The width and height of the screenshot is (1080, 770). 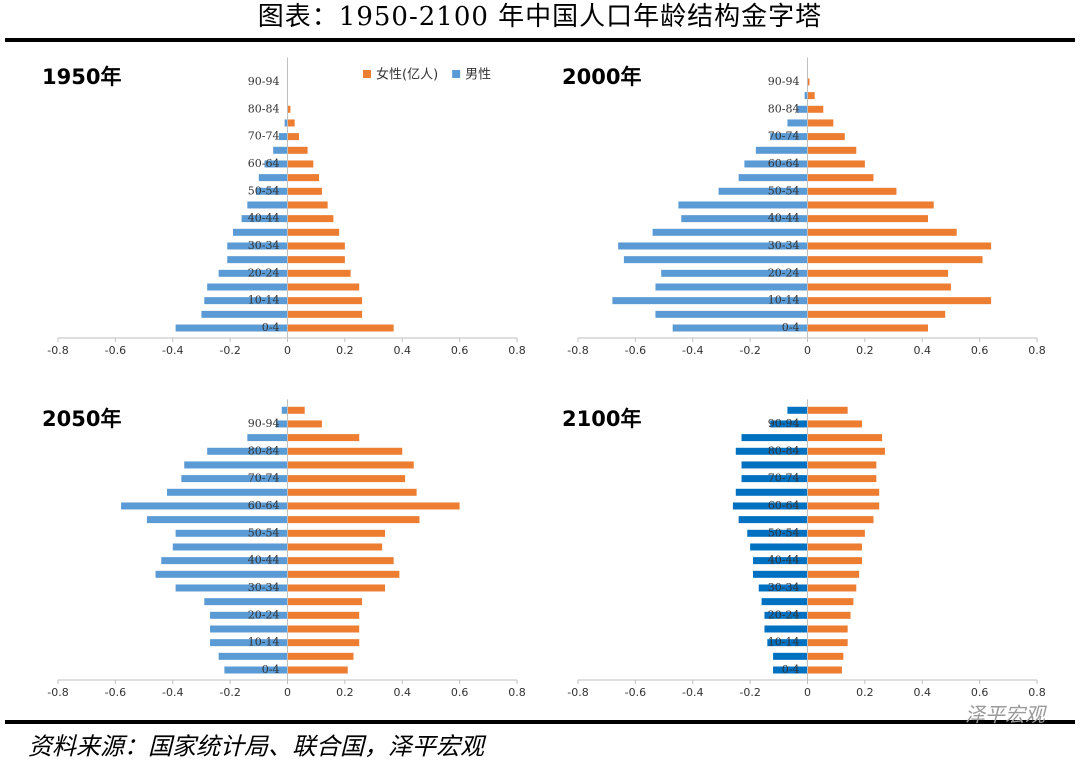 I want to click on category-label: 40-44, so click(x=784, y=560).